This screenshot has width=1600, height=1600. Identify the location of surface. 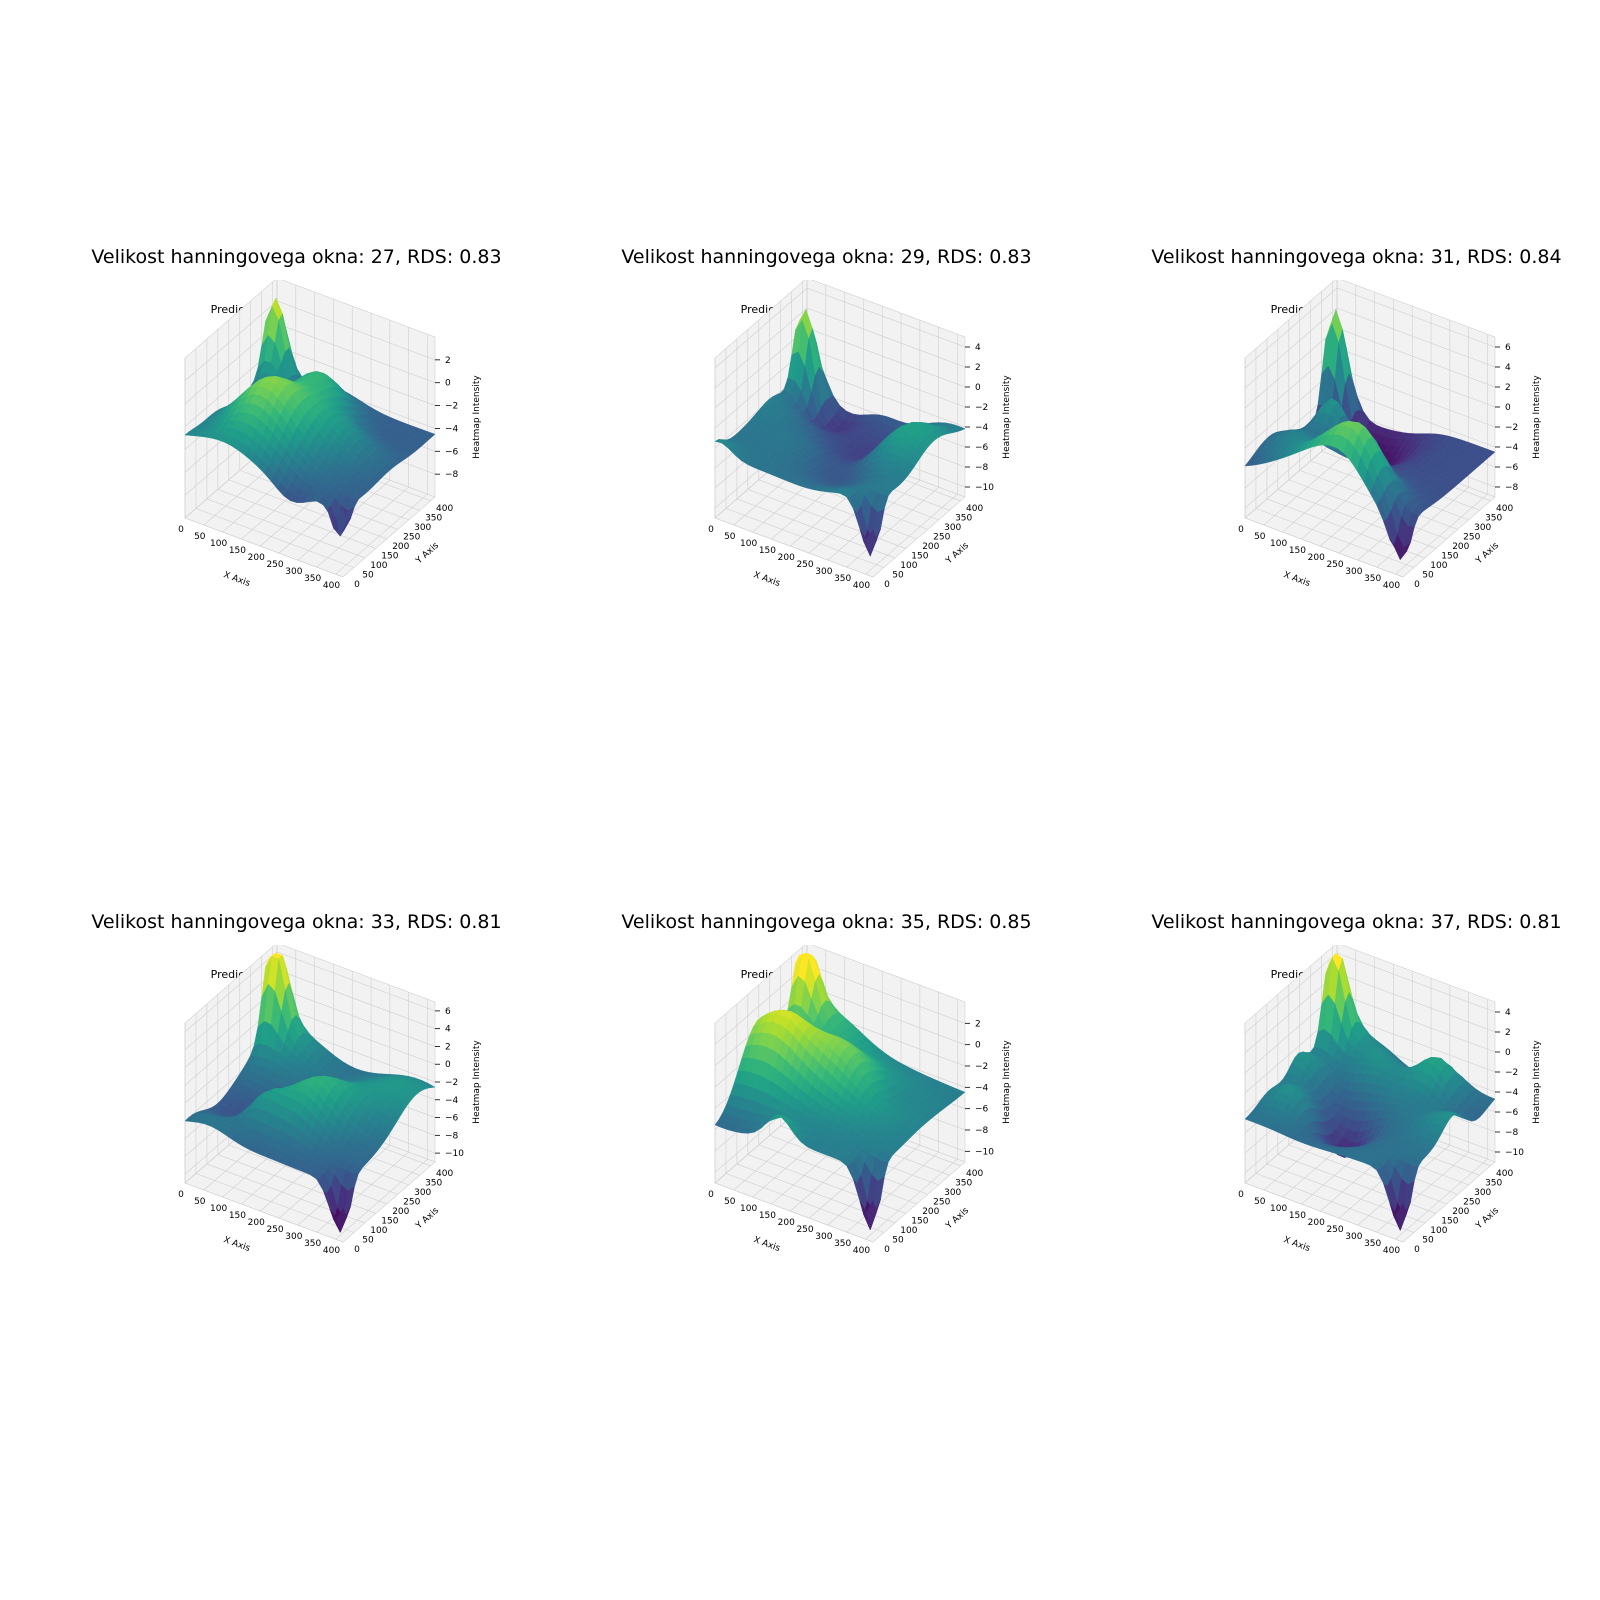
(1370, 435).